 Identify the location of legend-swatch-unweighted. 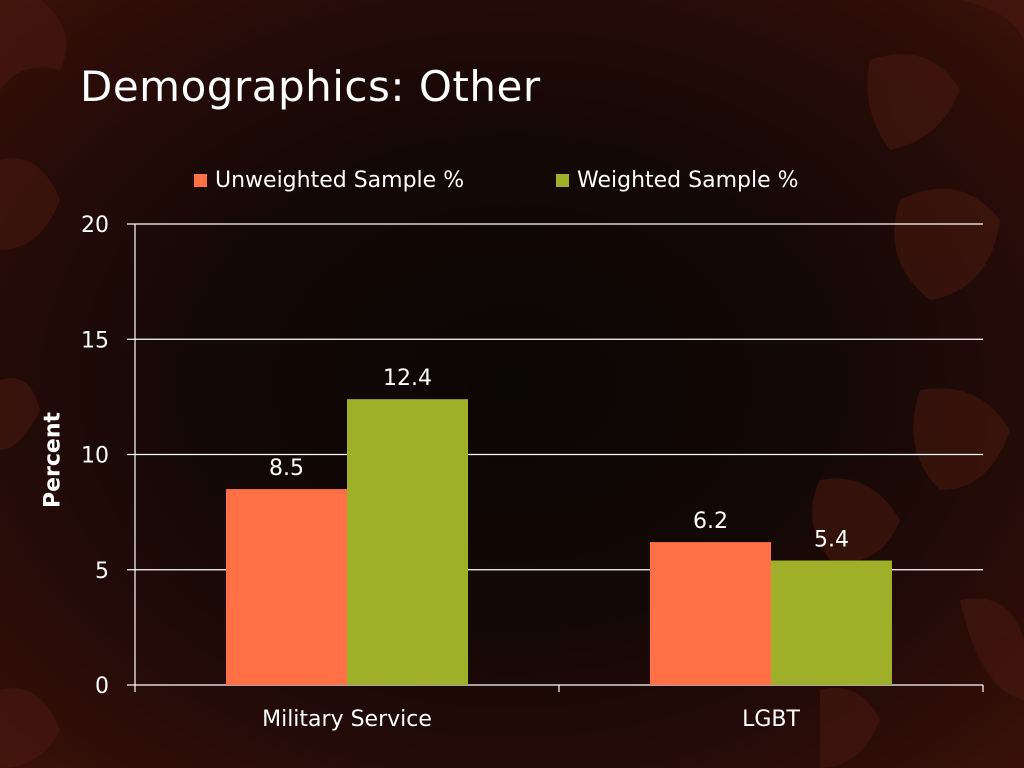
(200, 180).